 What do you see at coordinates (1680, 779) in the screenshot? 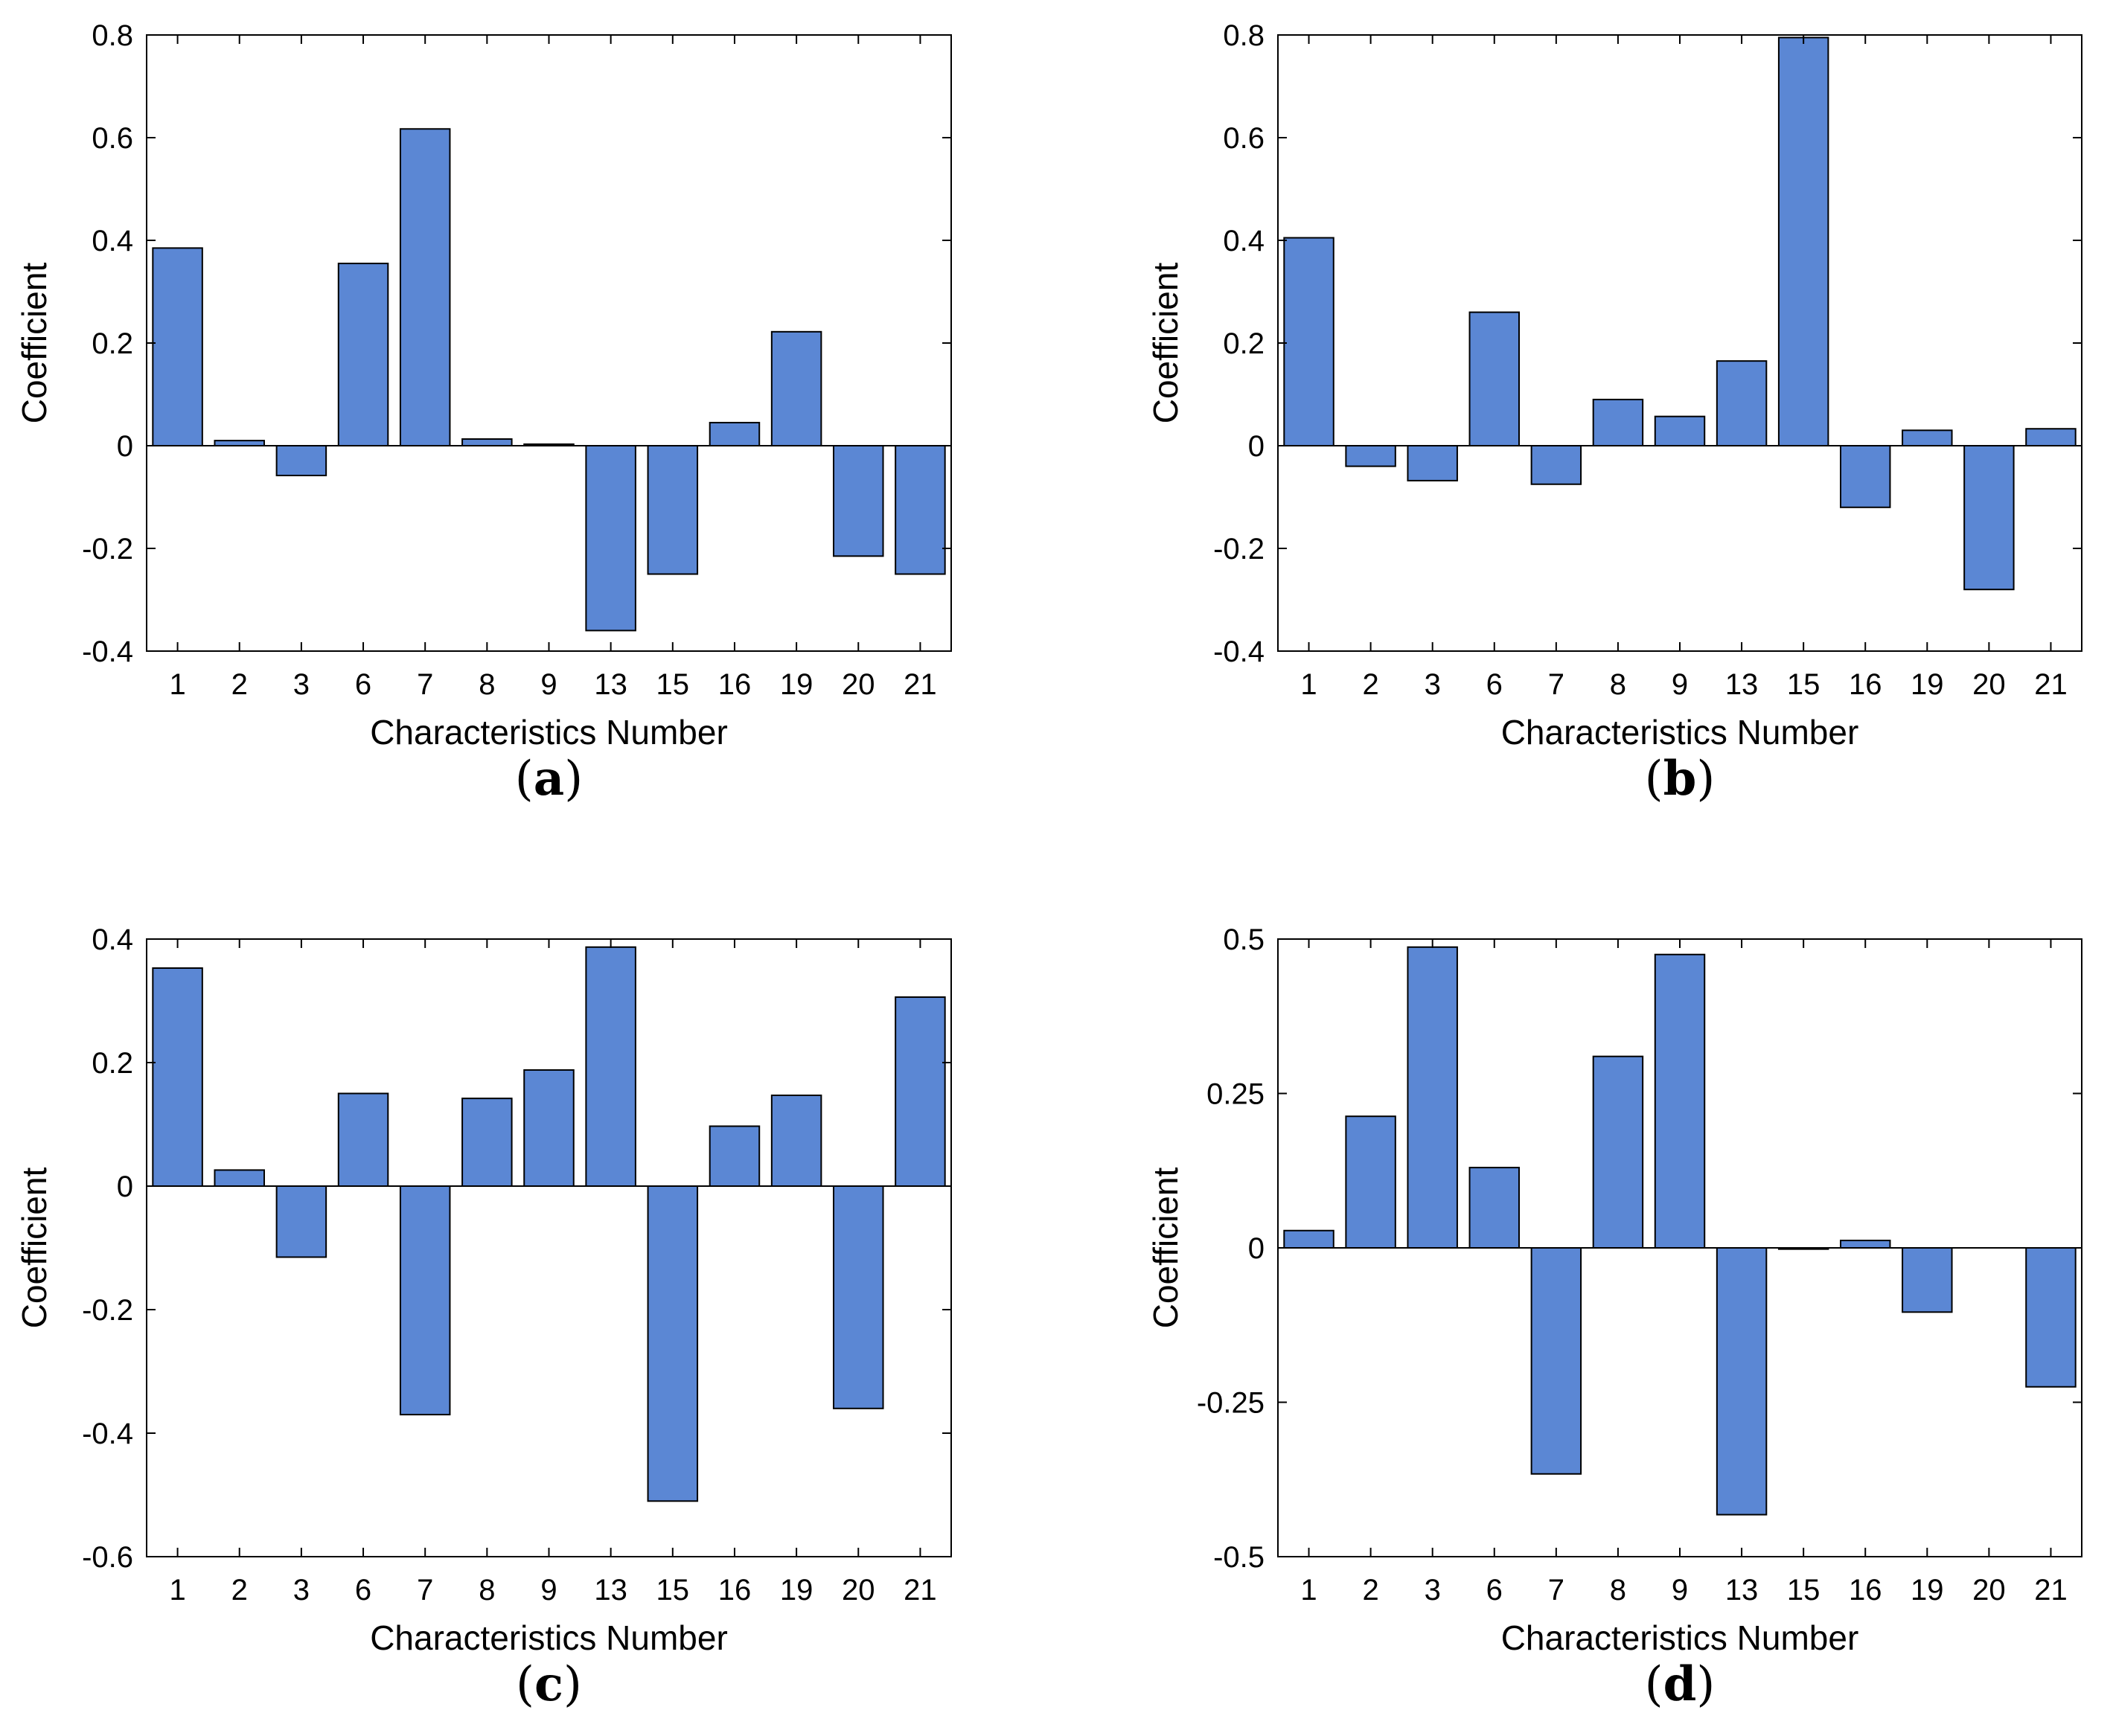
I see `panel-caption: (b)` at bounding box center [1680, 779].